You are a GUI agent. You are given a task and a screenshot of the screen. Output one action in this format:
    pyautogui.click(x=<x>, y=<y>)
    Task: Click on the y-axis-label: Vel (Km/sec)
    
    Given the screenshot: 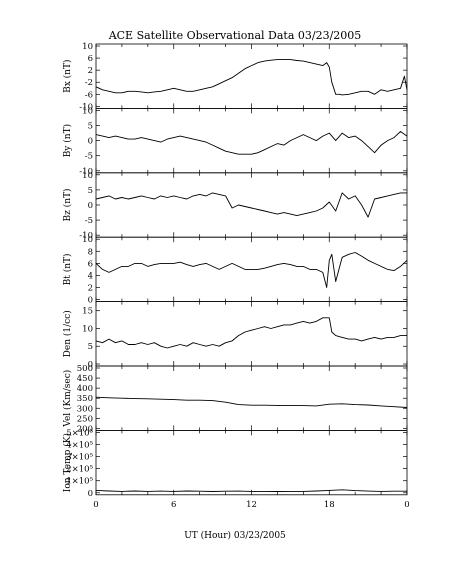 What is the action you would take?
    pyautogui.click(x=67, y=399)
    